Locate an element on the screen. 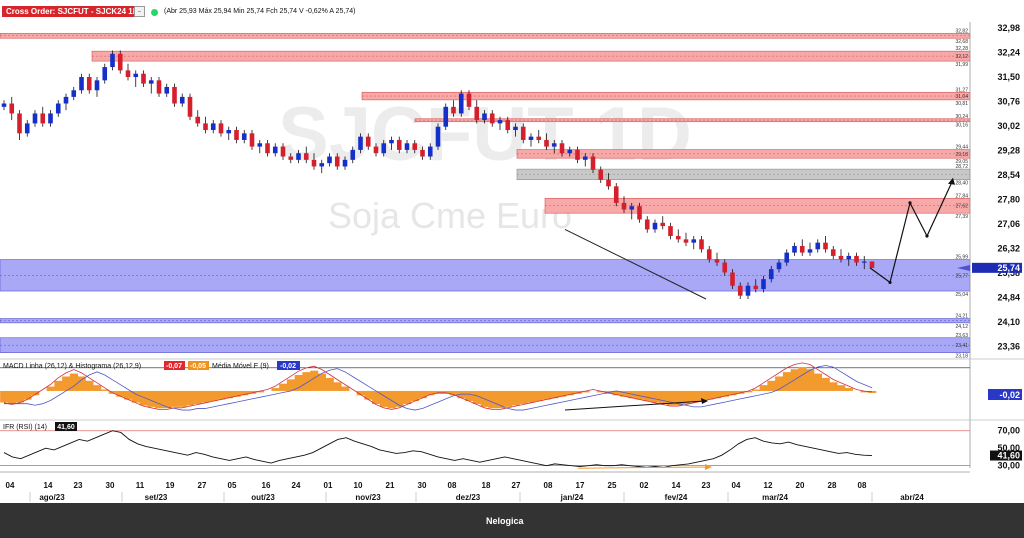  rsi-legend-value: 41,60 is located at coordinates (66, 427).